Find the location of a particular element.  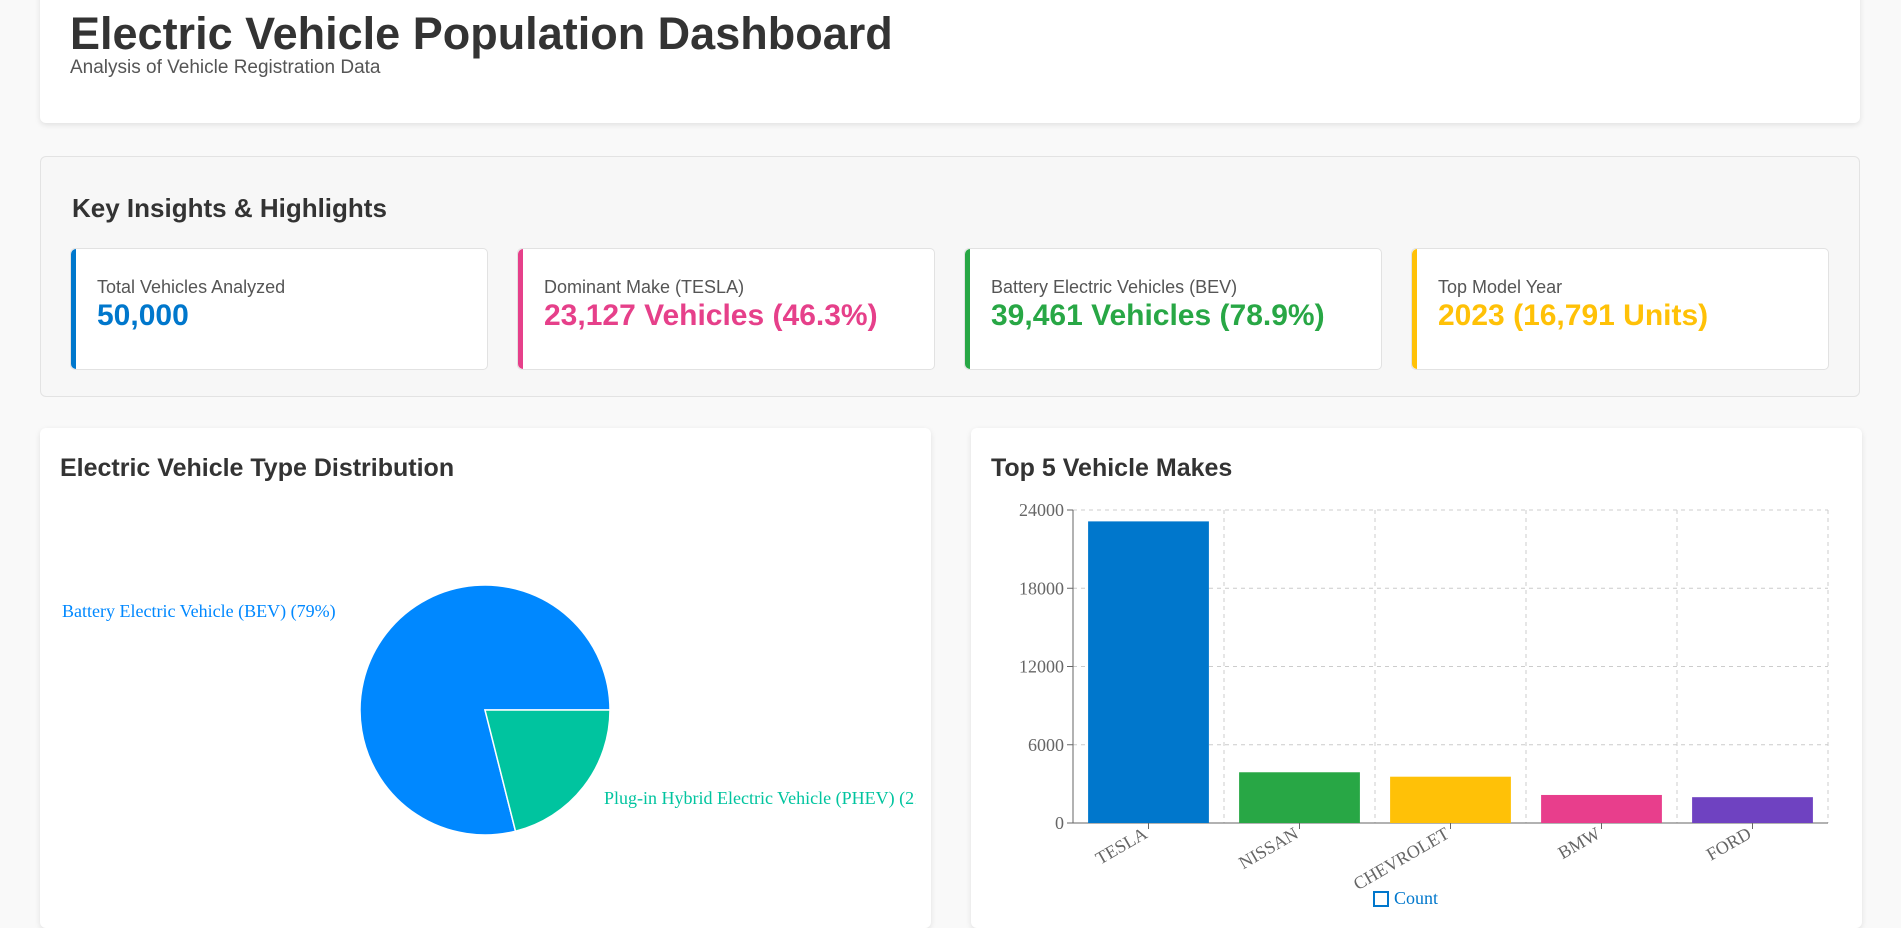

bar-nissan is located at coordinates (1299, 797).